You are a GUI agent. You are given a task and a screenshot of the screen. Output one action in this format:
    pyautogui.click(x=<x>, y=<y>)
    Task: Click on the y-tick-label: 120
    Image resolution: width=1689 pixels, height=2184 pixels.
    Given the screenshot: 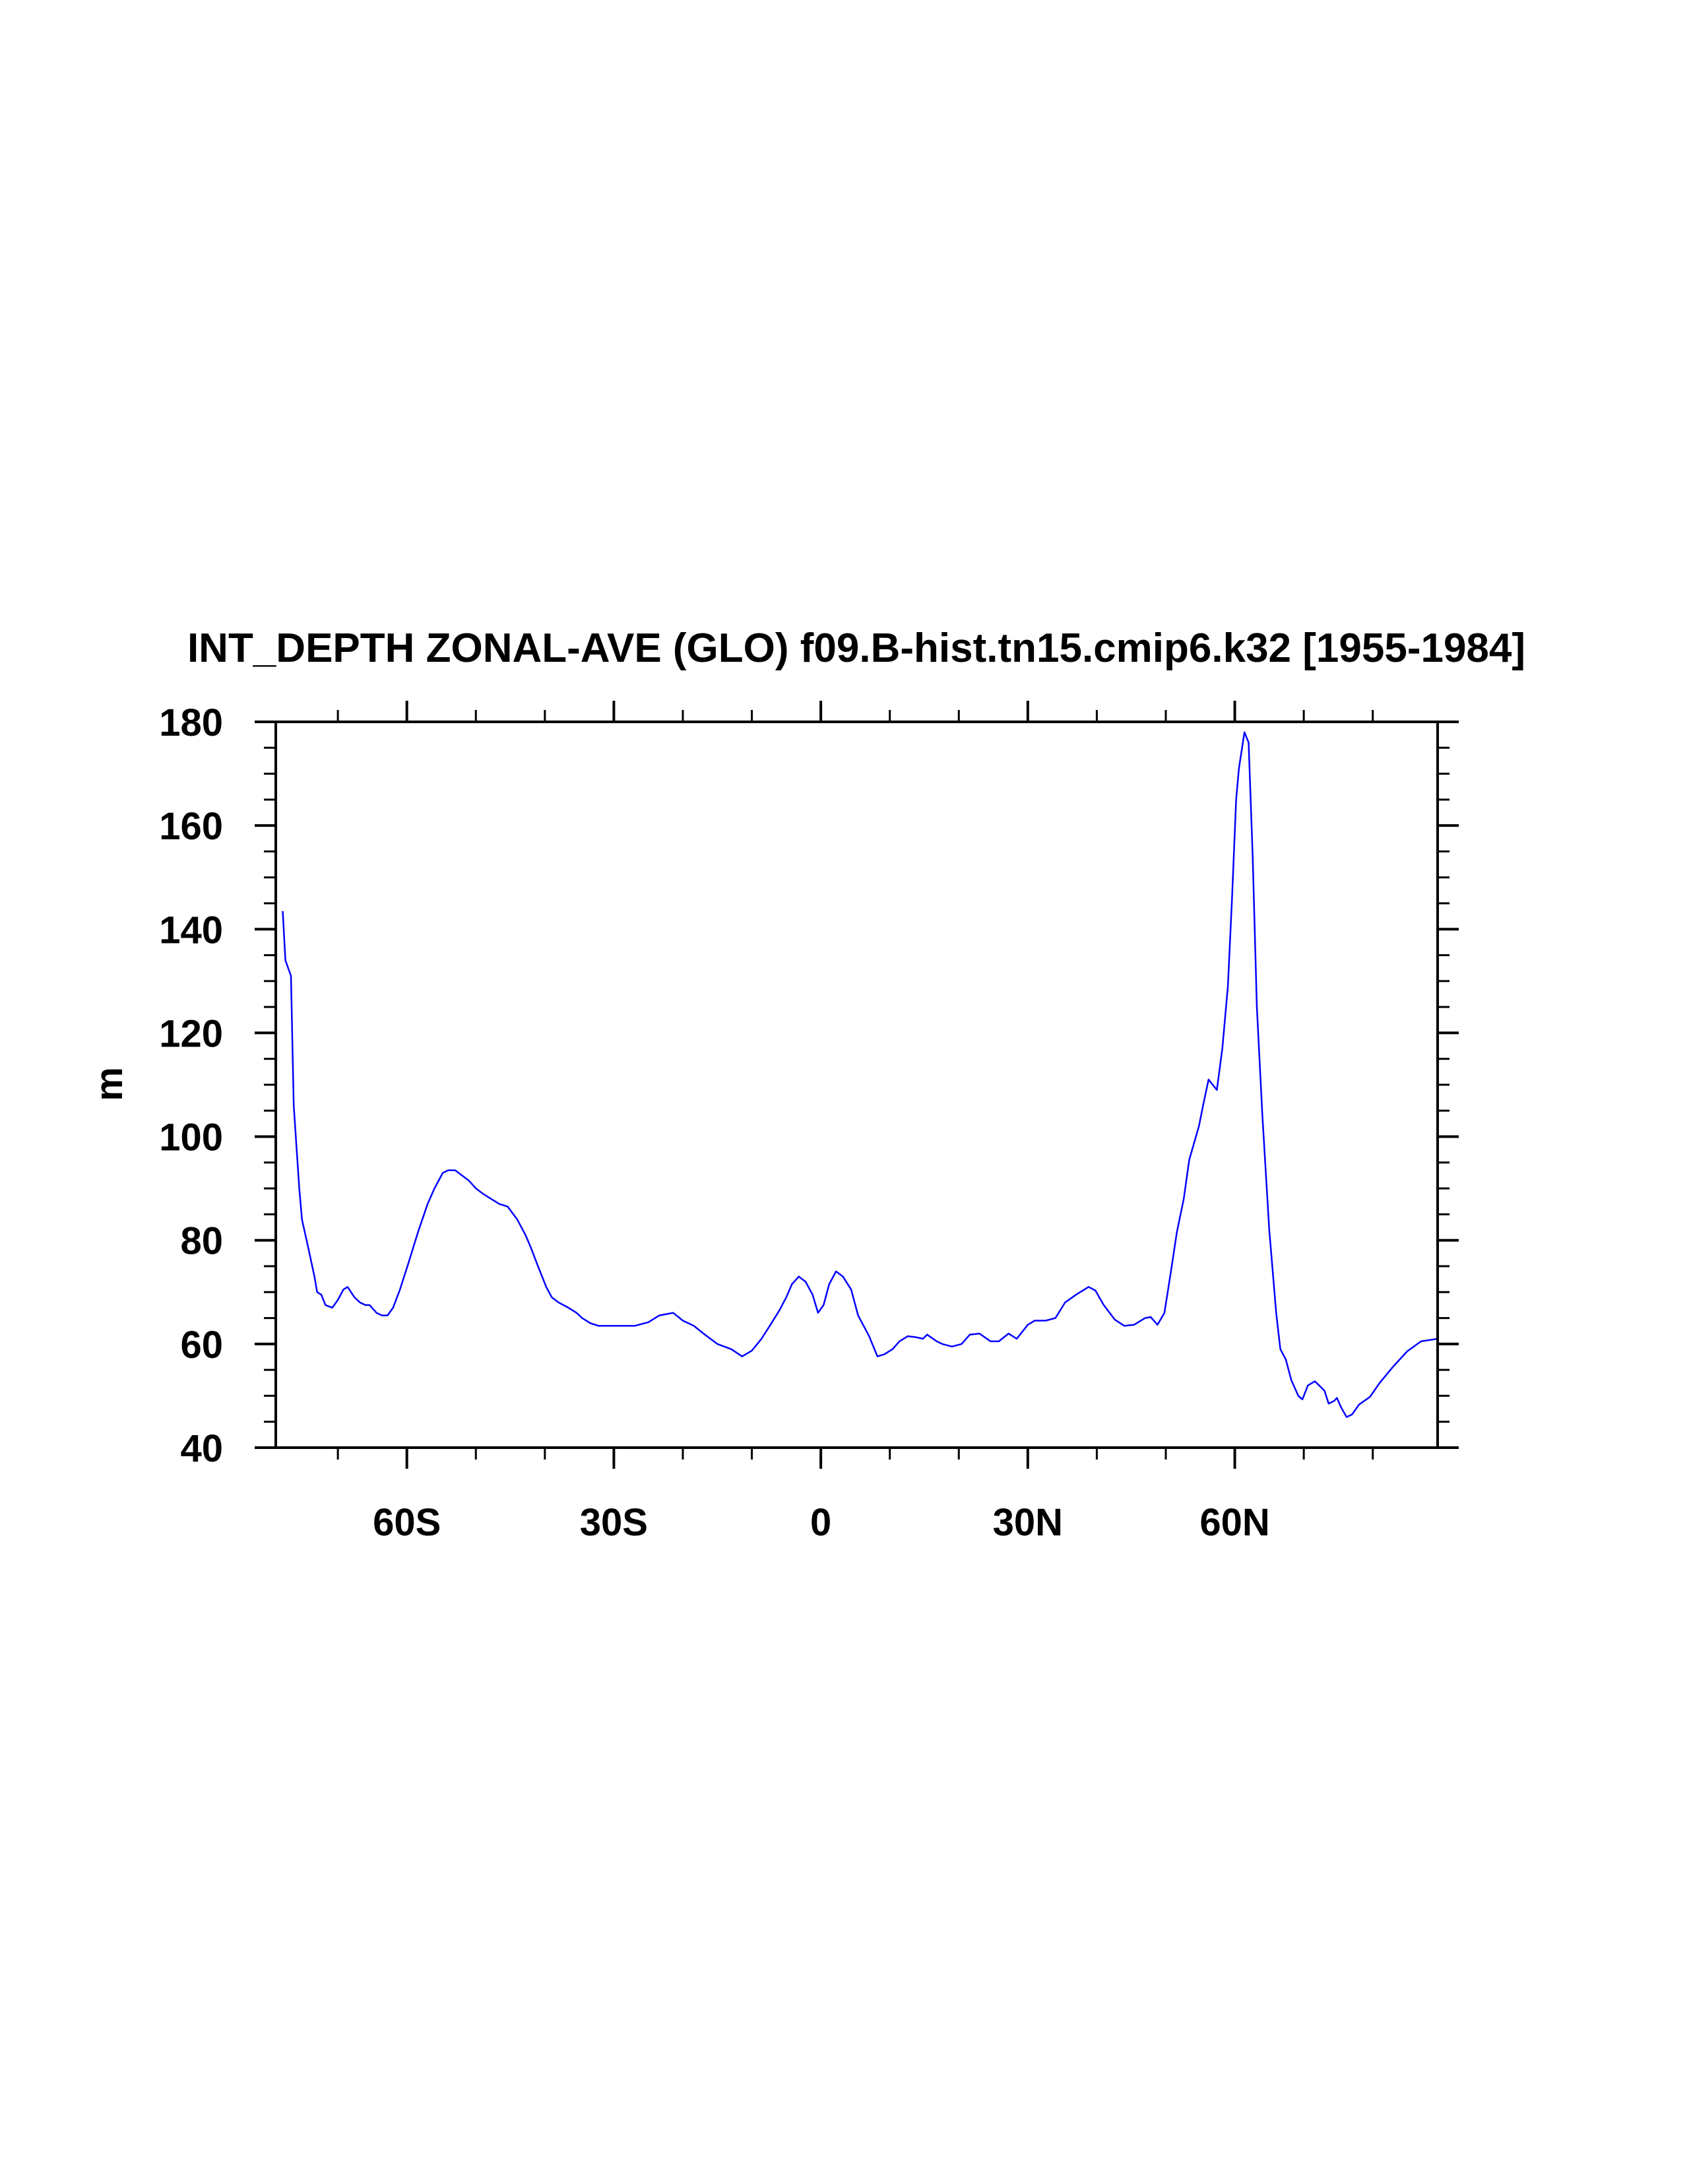 What is the action you would take?
    pyautogui.click(x=191, y=1033)
    